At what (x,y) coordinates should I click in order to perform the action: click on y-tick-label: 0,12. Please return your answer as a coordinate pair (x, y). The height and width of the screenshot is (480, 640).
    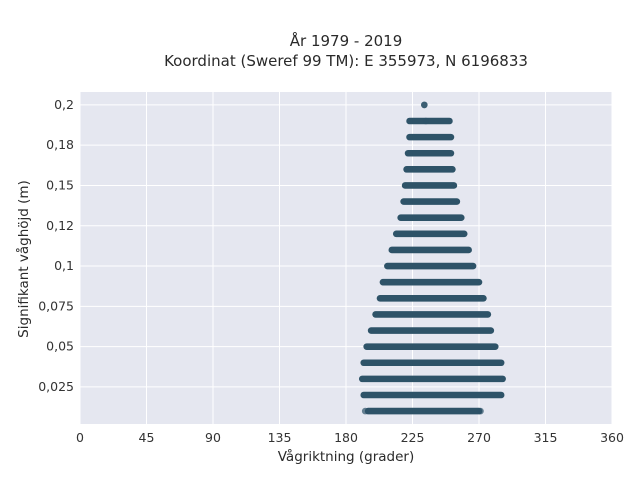
    Looking at the image, I should click on (60, 225).